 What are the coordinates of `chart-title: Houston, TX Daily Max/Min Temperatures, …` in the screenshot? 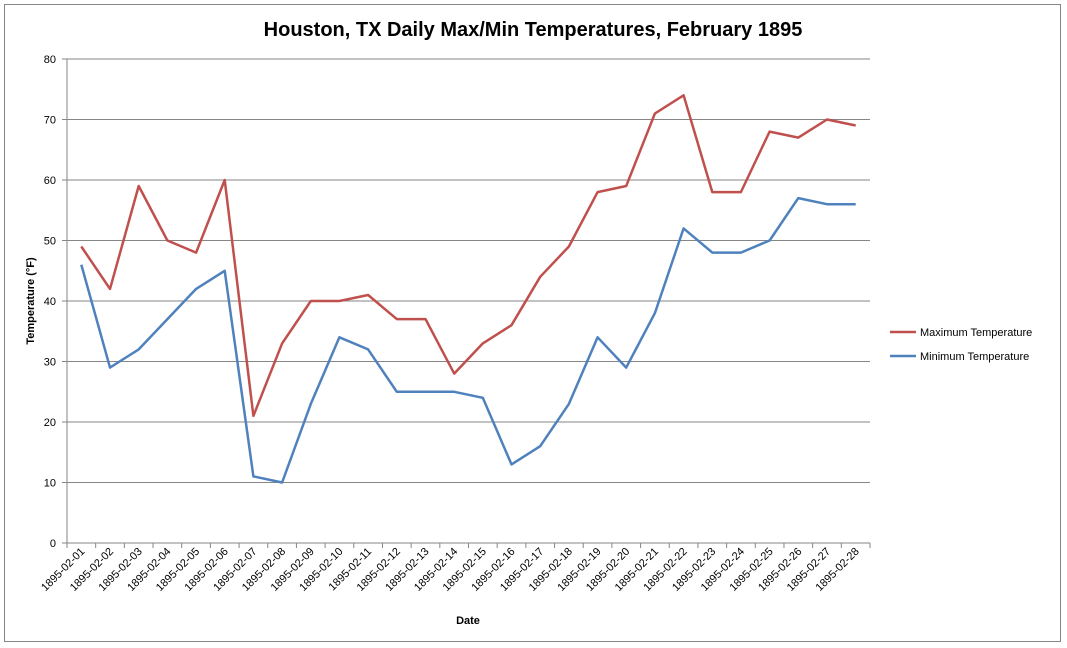 It's located at (533, 30).